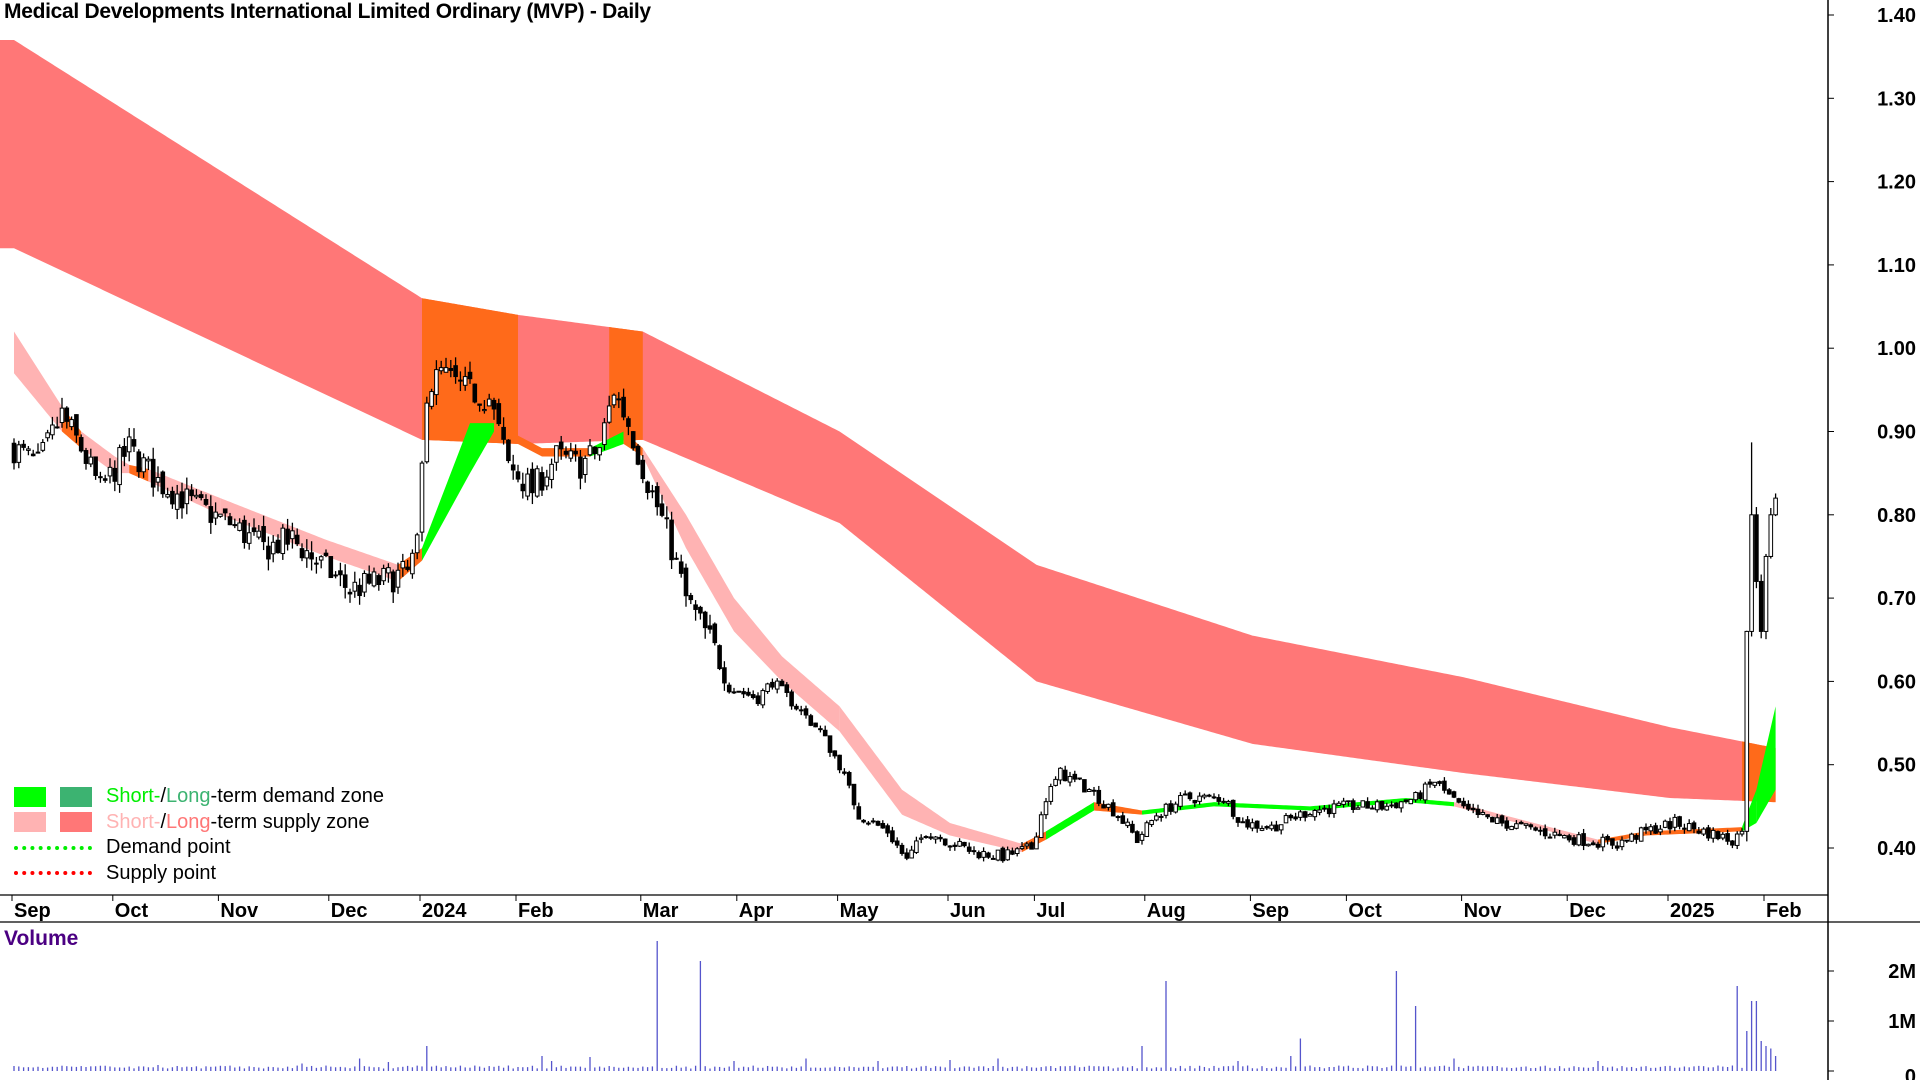 The image size is (1920, 1080). I want to click on price-tick-label: 1.10, so click(1896, 266).